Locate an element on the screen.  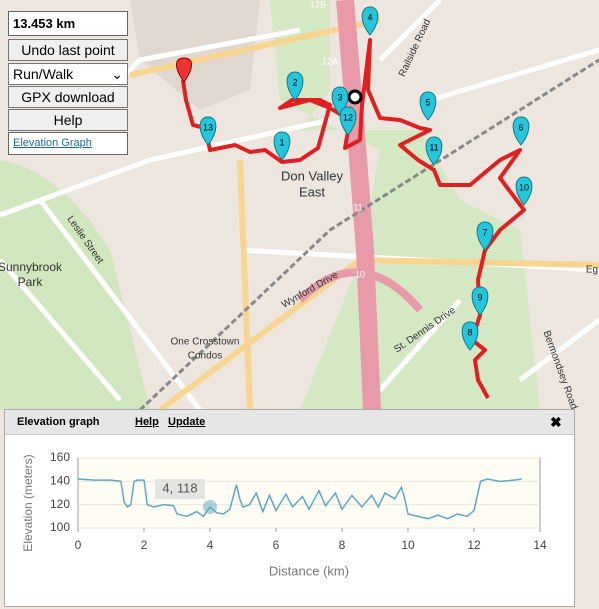
marker-number: 6 is located at coordinates (520, 127).